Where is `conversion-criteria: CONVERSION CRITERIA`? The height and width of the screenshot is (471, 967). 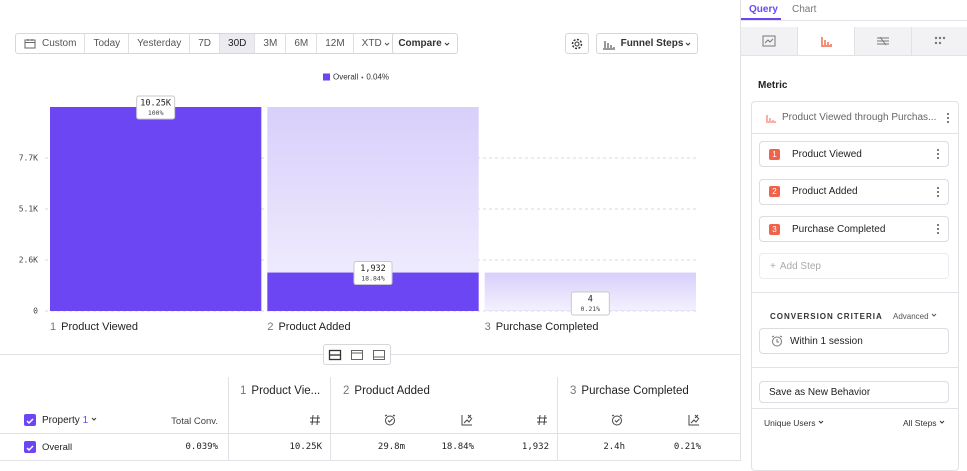 conversion-criteria: CONVERSION CRITERIA is located at coordinates (826, 316).